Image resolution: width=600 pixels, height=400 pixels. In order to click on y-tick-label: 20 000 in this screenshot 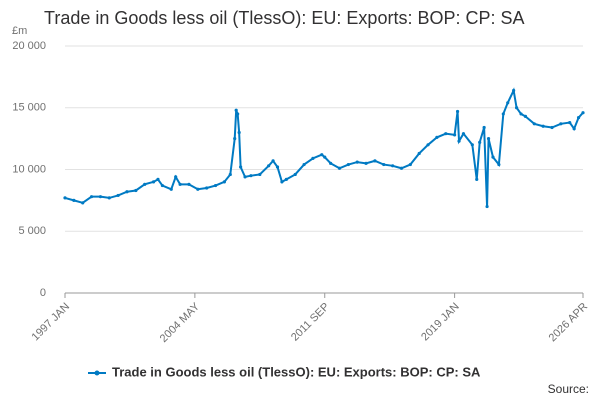, I will do `click(29, 46)`.